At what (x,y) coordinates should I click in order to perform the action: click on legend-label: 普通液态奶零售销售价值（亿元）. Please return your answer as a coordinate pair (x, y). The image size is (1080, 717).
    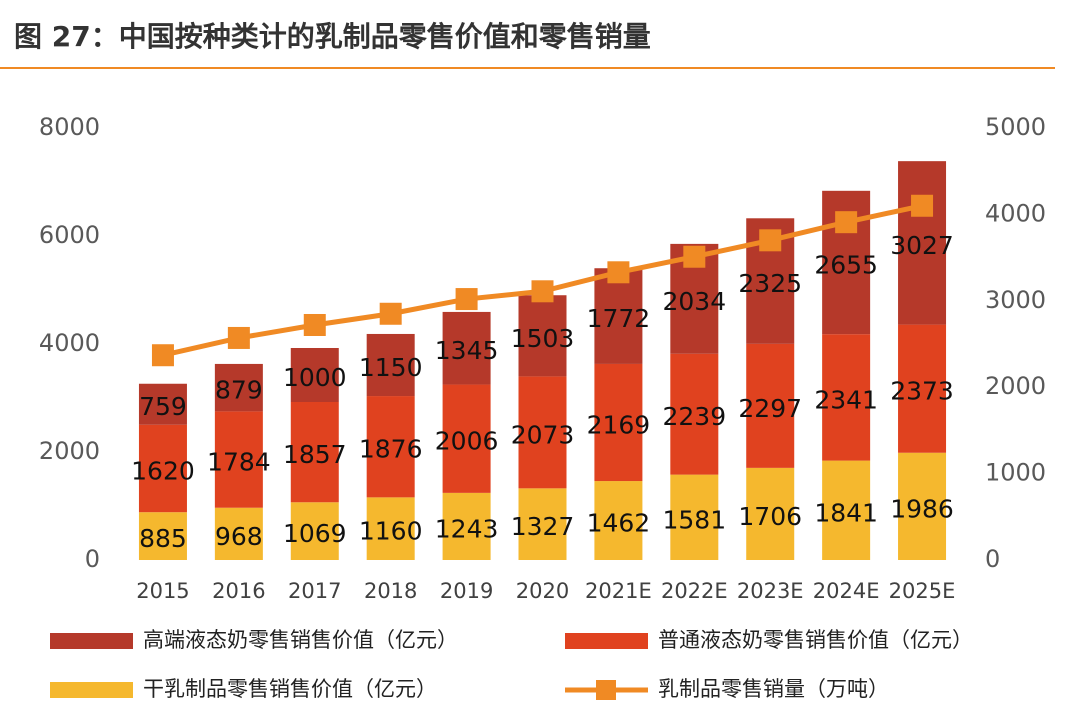
    Looking at the image, I should click on (815, 640).